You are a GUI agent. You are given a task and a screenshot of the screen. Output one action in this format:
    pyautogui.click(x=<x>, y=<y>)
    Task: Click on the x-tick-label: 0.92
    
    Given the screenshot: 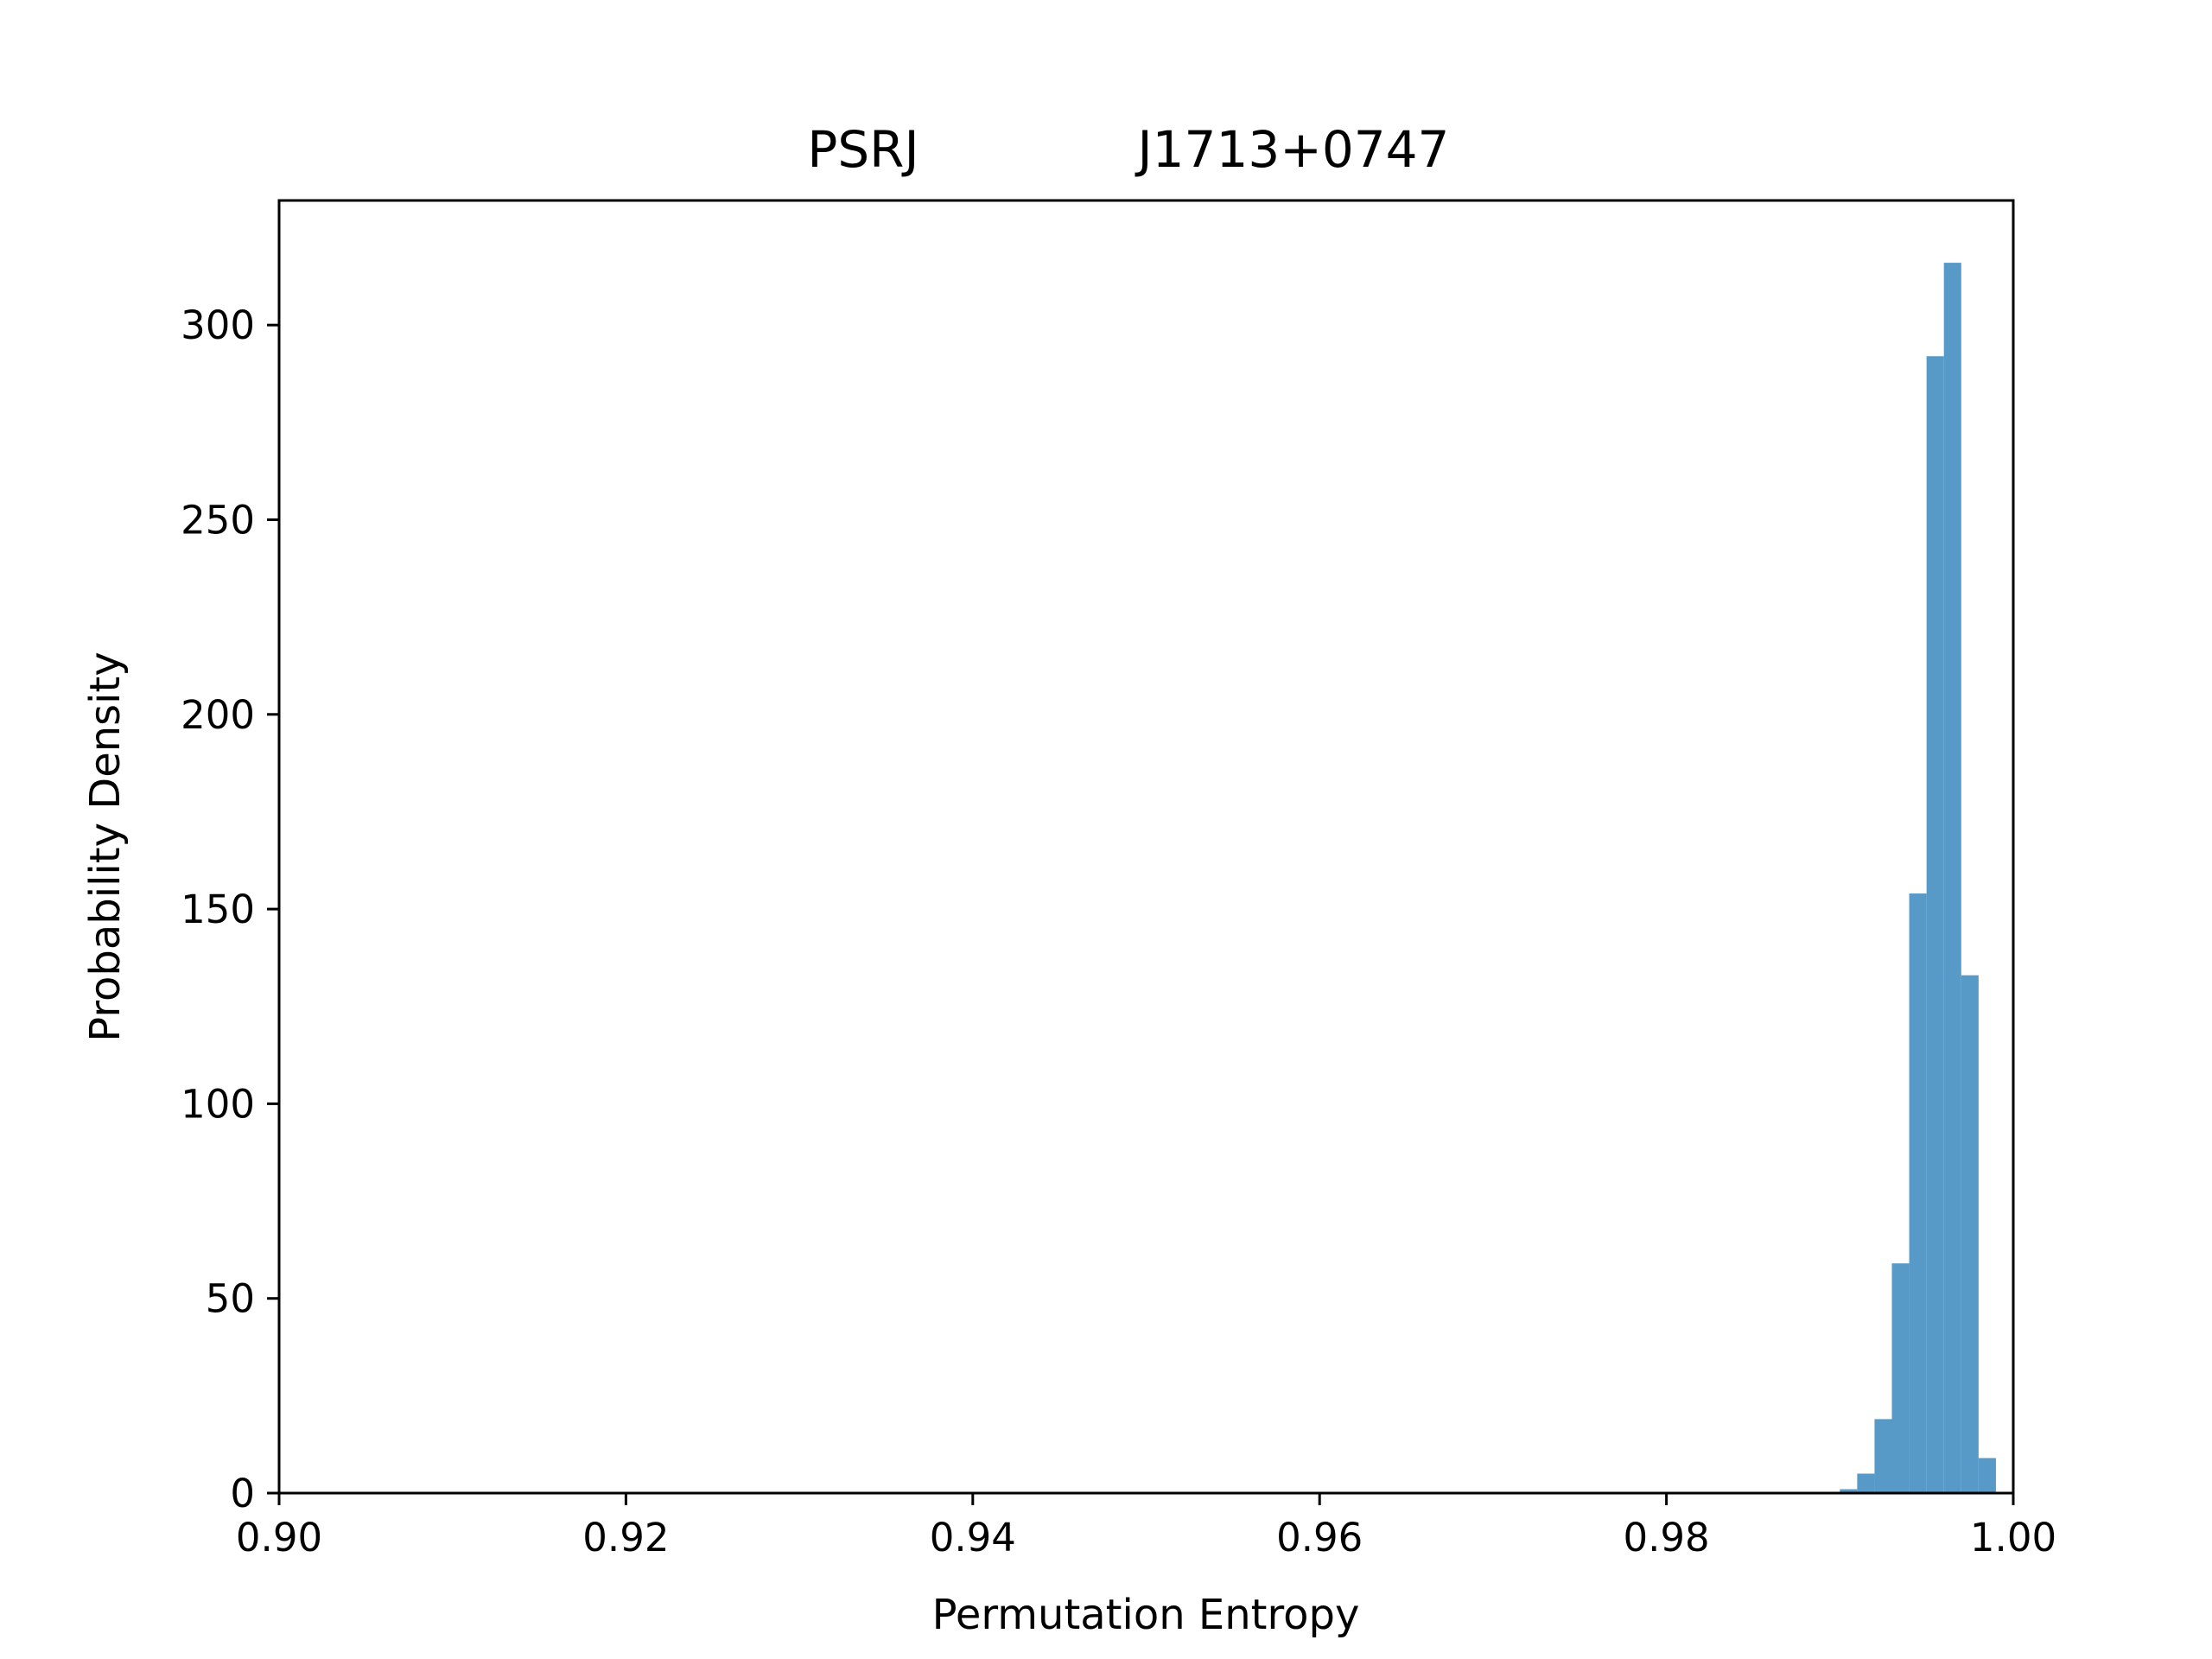 What is the action you would take?
    pyautogui.click(x=625, y=1537)
    